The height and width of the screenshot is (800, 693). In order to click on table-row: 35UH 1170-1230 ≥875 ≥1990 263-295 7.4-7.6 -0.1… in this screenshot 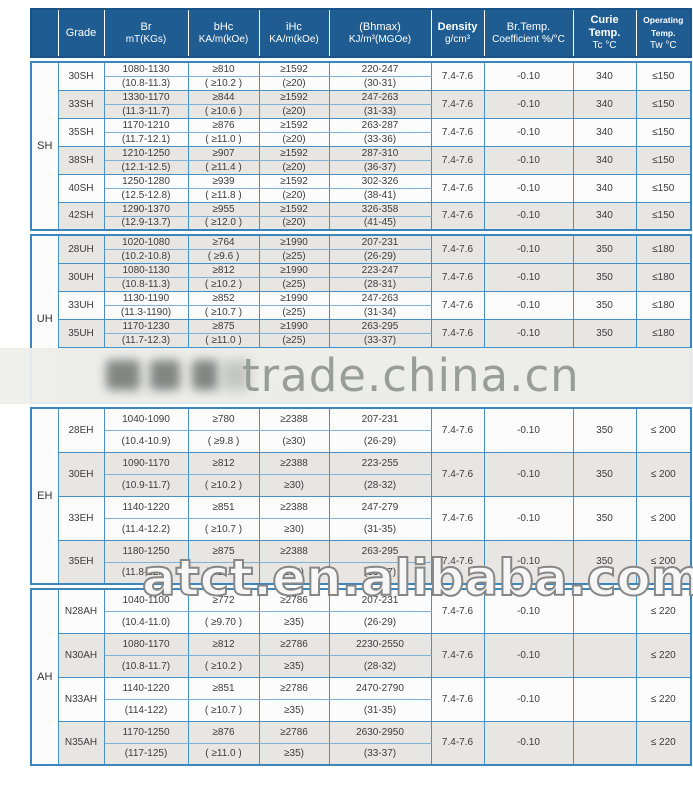, I will do `click(361, 333)`.